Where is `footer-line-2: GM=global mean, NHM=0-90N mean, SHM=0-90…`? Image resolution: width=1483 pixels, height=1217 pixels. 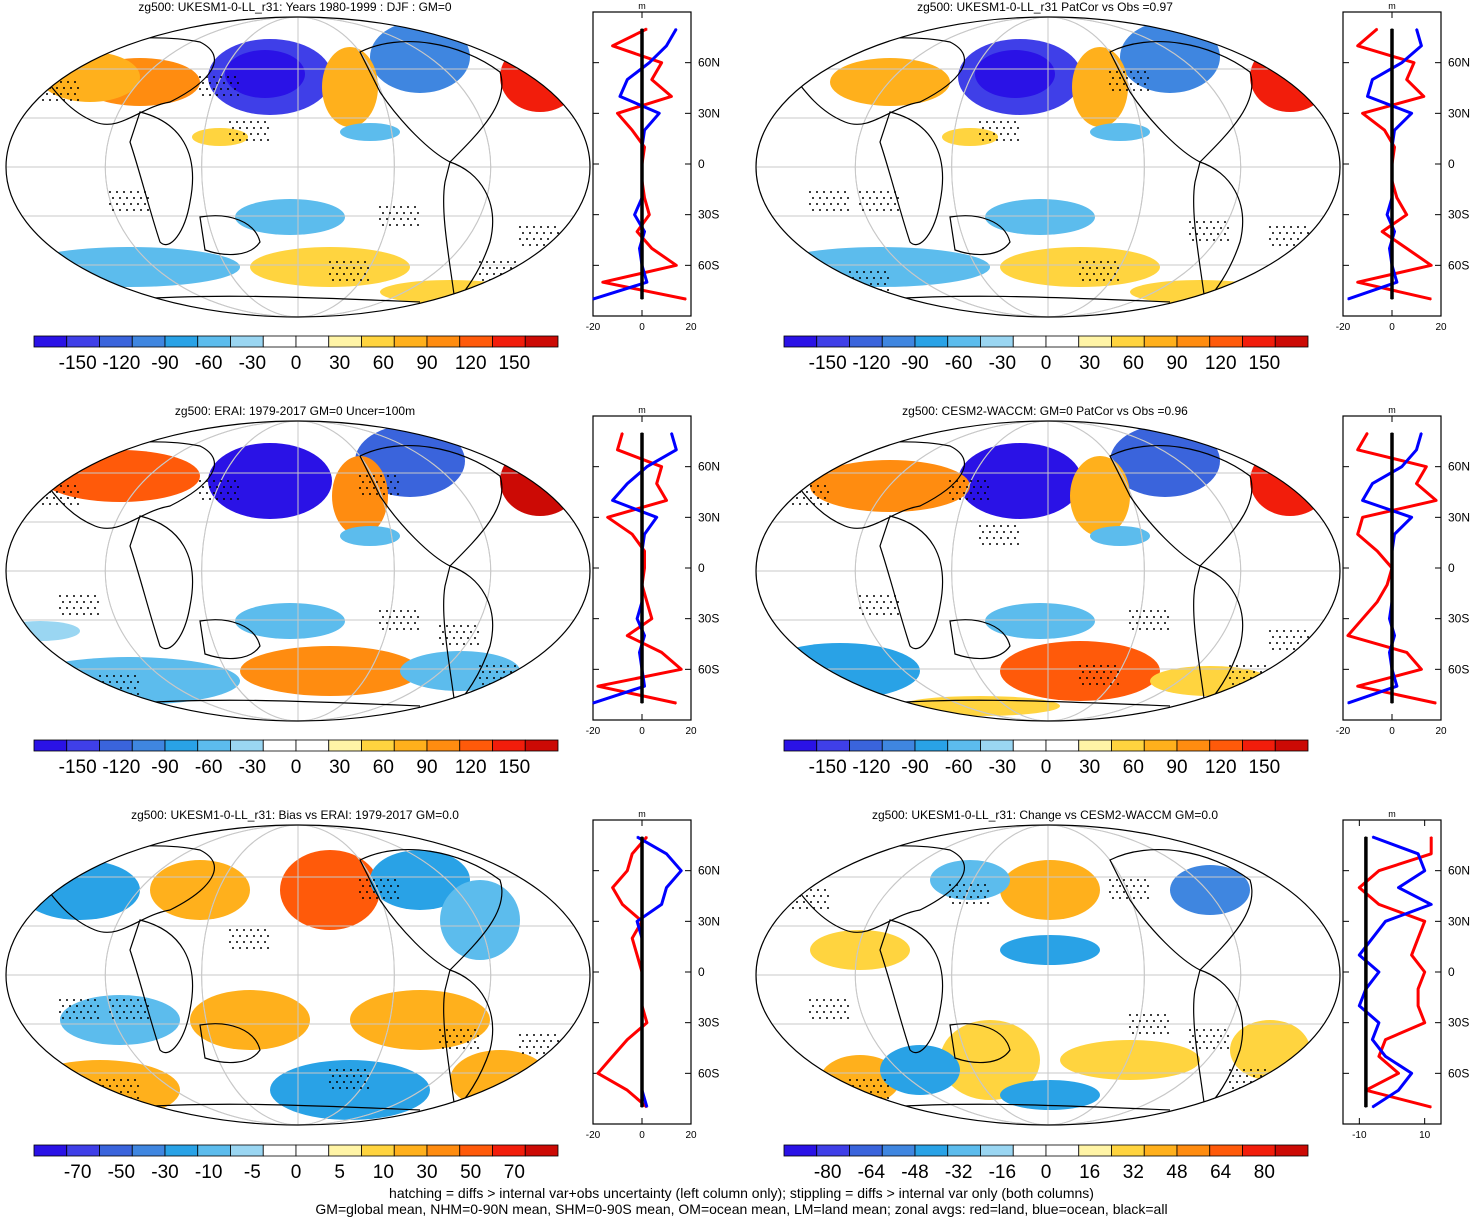
footer-line-2: GM=global mean, NHM=0-90N mean, SHM=0-90… is located at coordinates (741, 1209).